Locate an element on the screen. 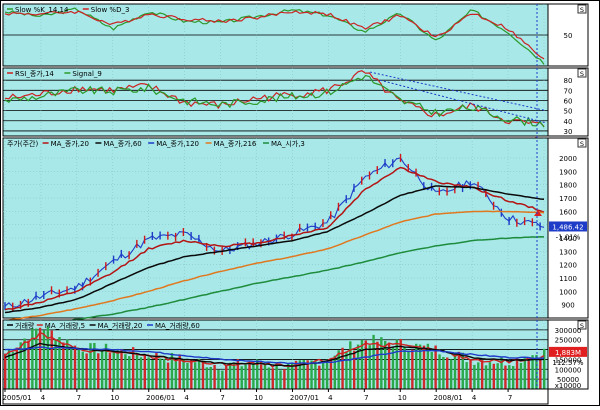 This screenshot has height=410, width=600. price-change-label: -1.01% is located at coordinates (568, 237).